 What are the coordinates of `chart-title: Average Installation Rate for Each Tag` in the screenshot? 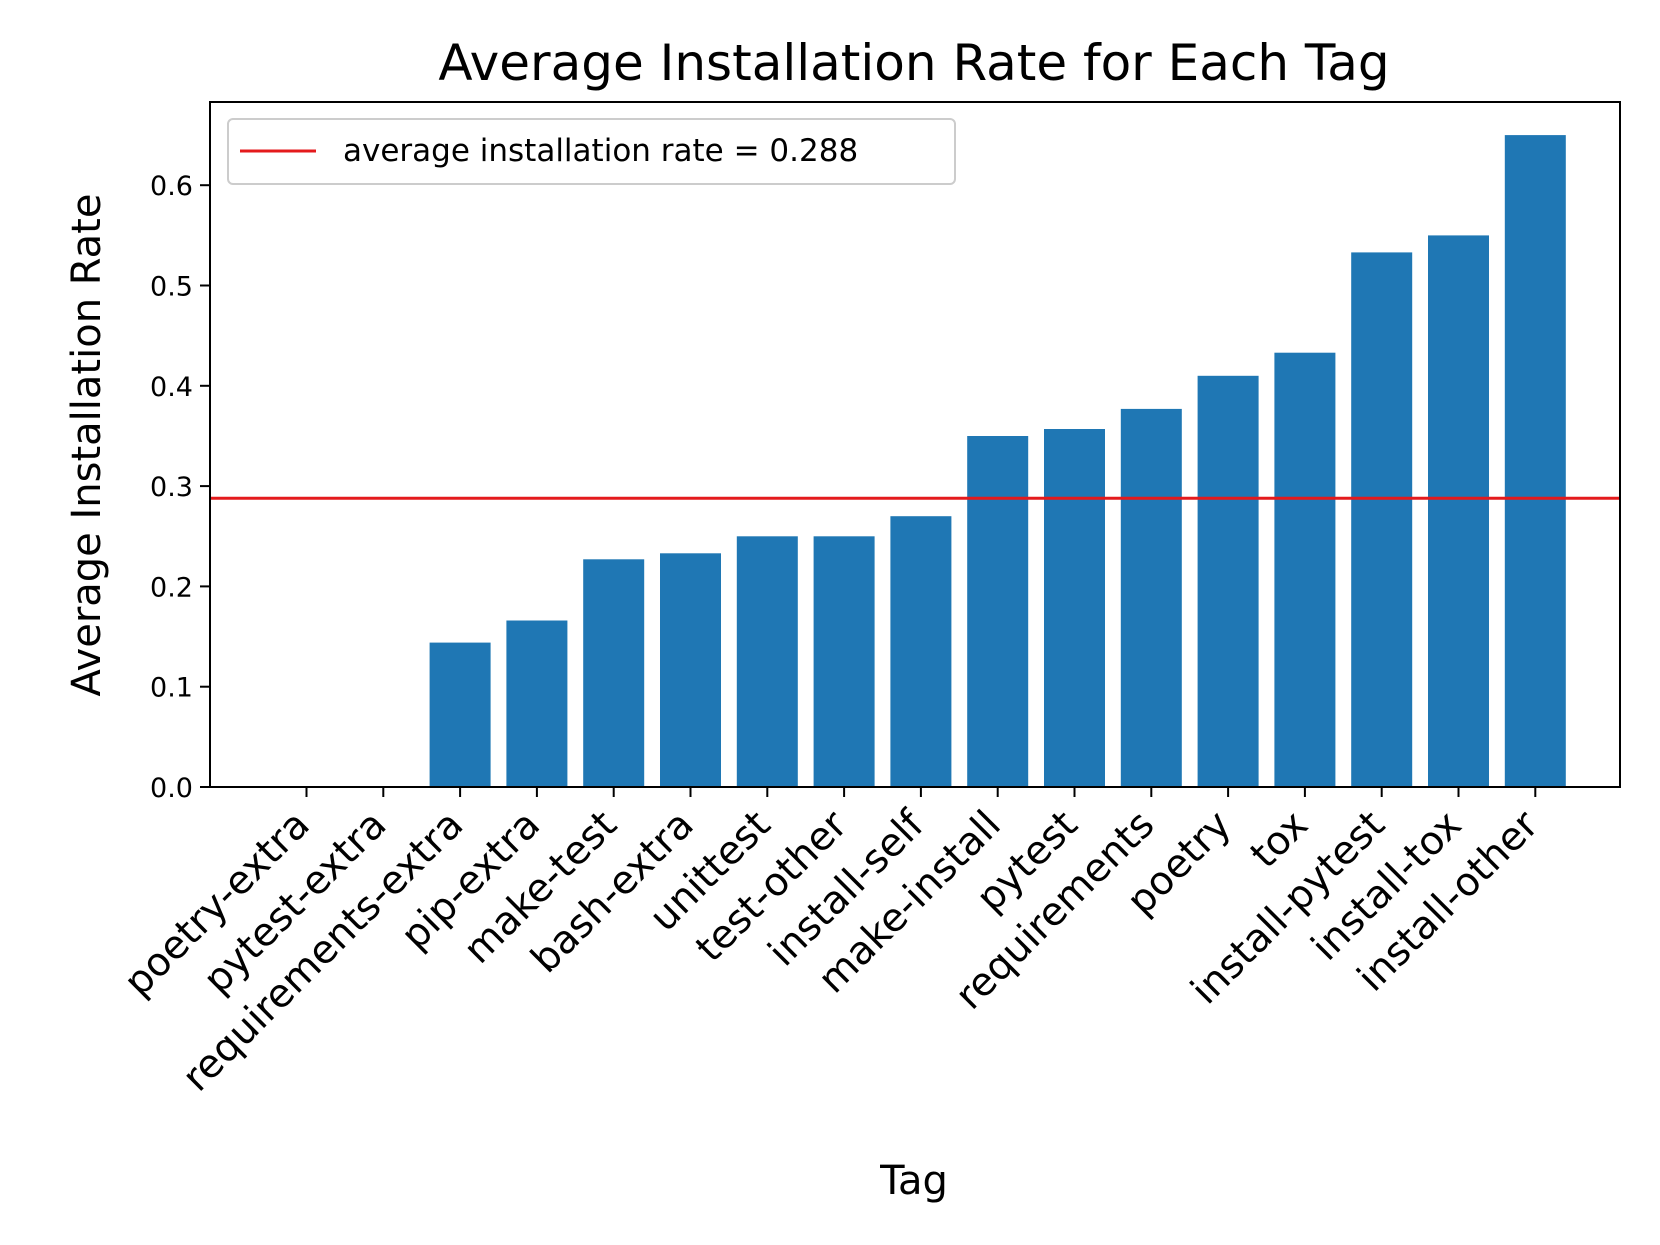 It's located at (913, 63).